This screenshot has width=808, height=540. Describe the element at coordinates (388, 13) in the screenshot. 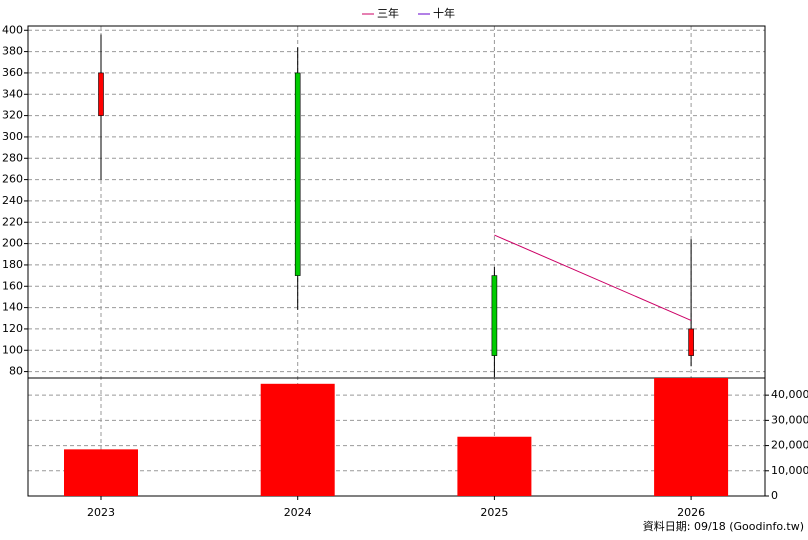

I see `legend-label: 三年` at that location.